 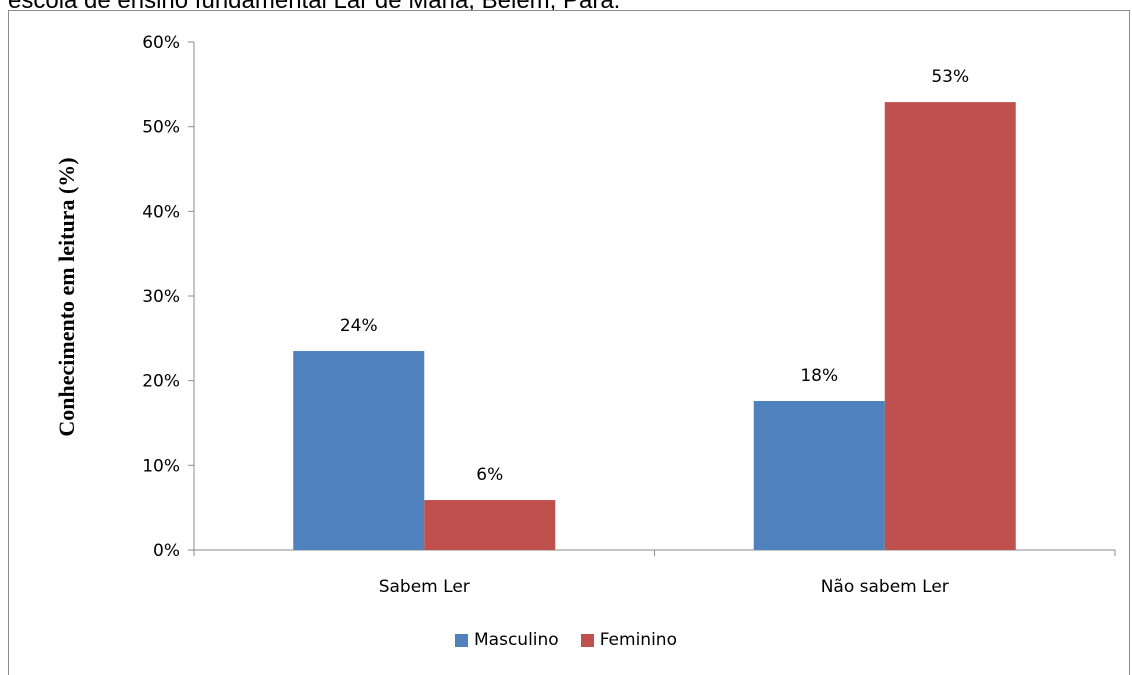 What do you see at coordinates (462, 640) in the screenshot?
I see `legend-swatch-masculino` at bounding box center [462, 640].